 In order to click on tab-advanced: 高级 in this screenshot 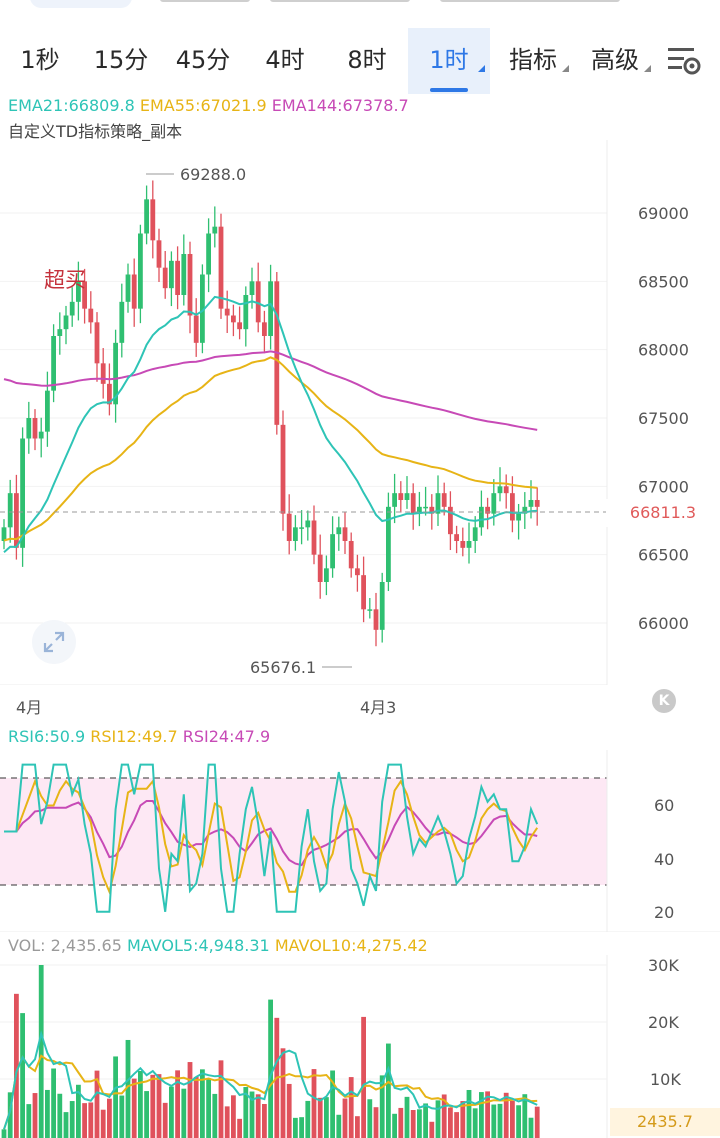, I will do `click(615, 61)`.